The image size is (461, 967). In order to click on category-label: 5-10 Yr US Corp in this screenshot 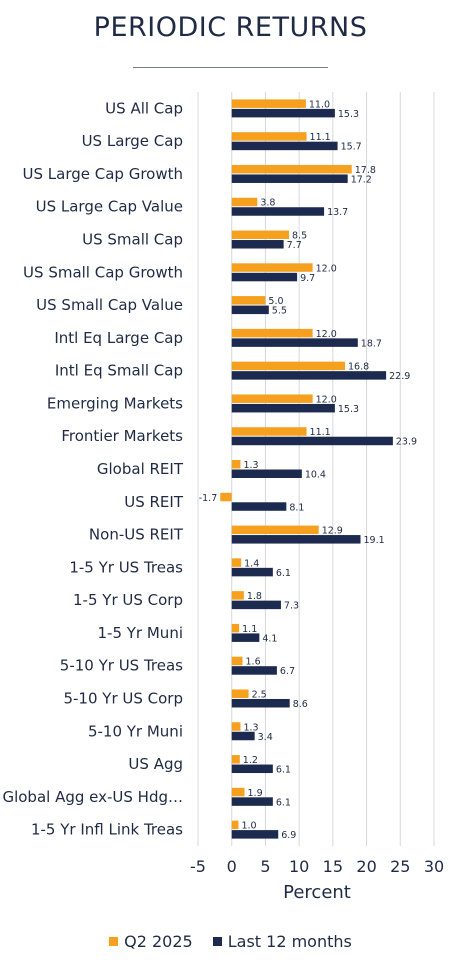, I will do `click(123, 698)`.